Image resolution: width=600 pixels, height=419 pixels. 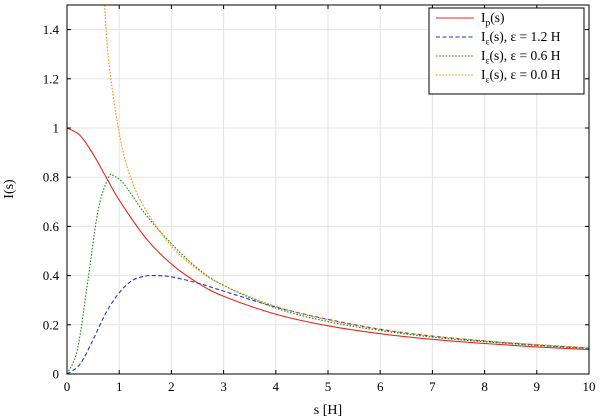 I want to click on y-tick-label: 0.4, so click(x=51, y=275).